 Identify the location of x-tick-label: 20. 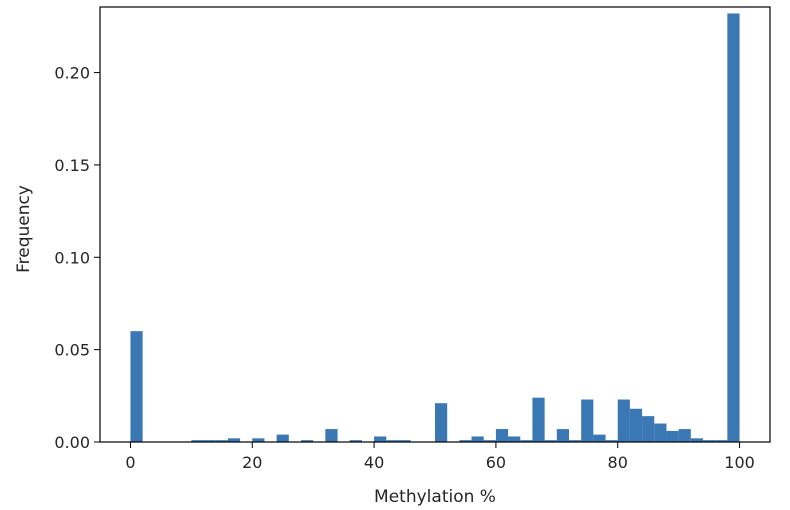
(252, 462).